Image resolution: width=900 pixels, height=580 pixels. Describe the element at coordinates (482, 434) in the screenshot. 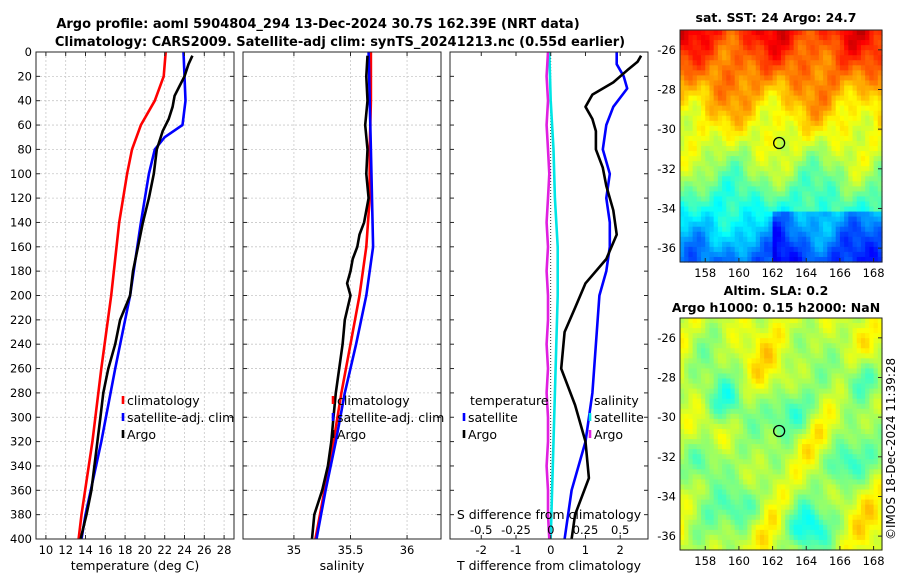

I see `legend-label: Argo` at that location.